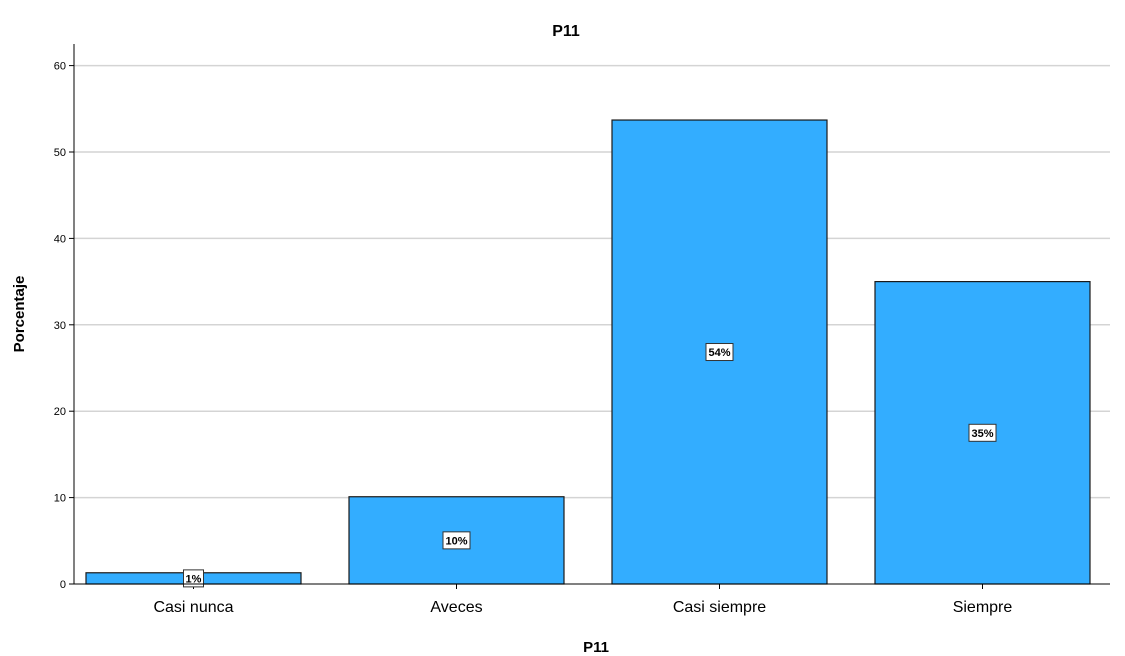 The height and width of the screenshot is (656, 1125). I want to click on y-tick-label: 10, so click(60, 499).